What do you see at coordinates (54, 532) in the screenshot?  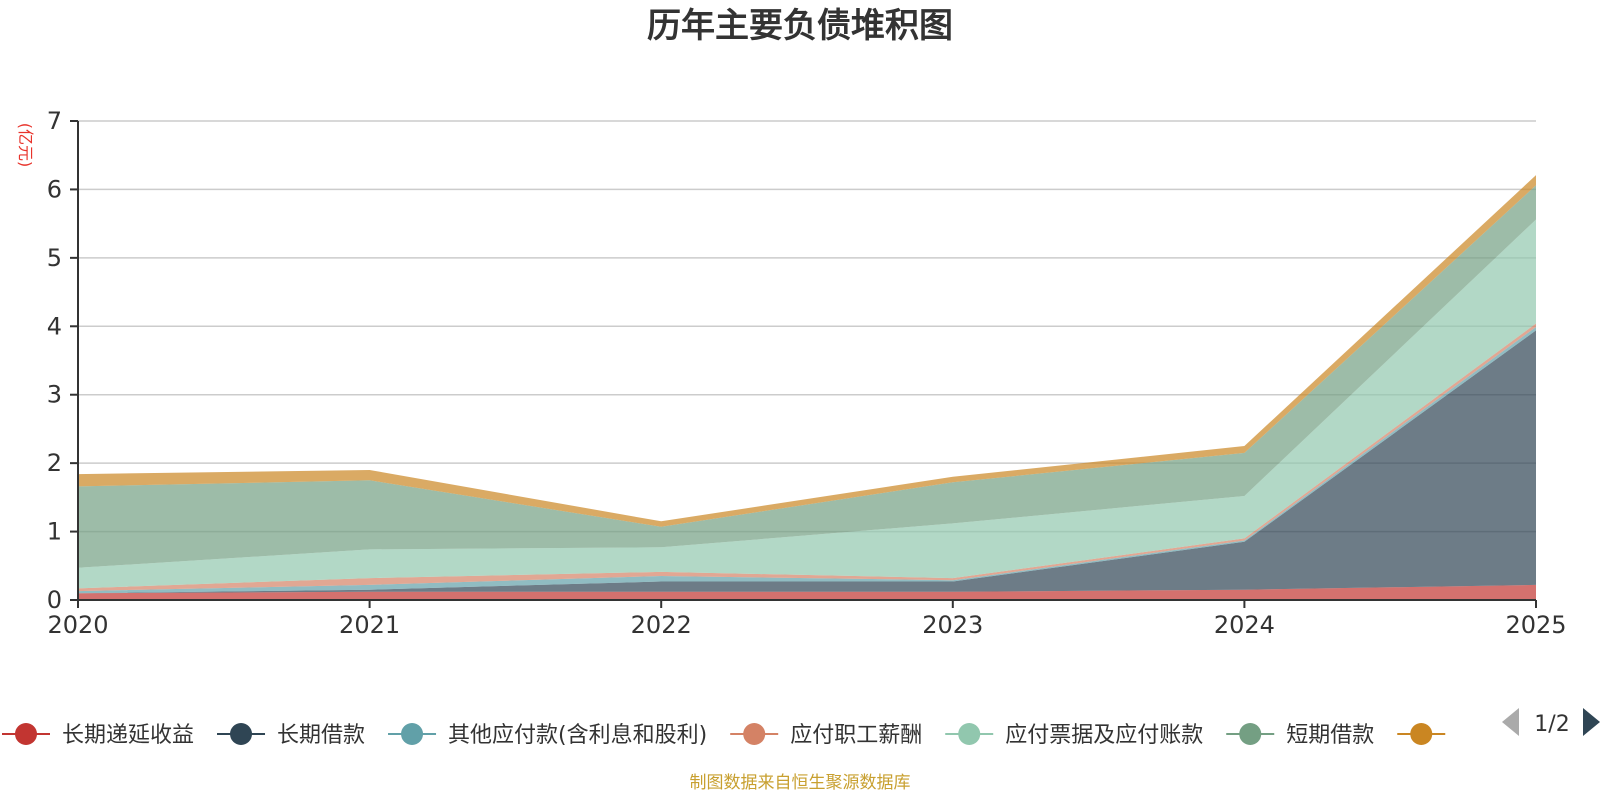 I see `y-tick-label: 1` at bounding box center [54, 532].